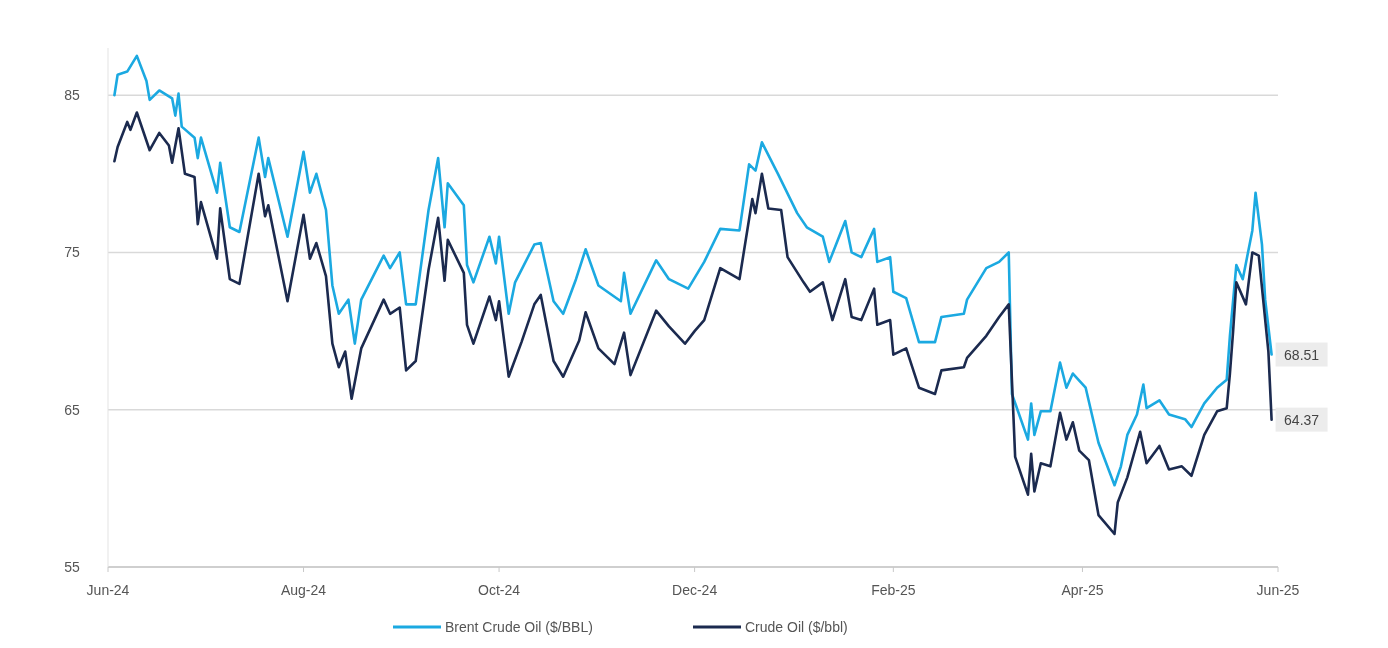 The width and height of the screenshot is (1388, 648). What do you see at coordinates (1302, 354) in the screenshot?
I see `annotation: 68.51` at bounding box center [1302, 354].